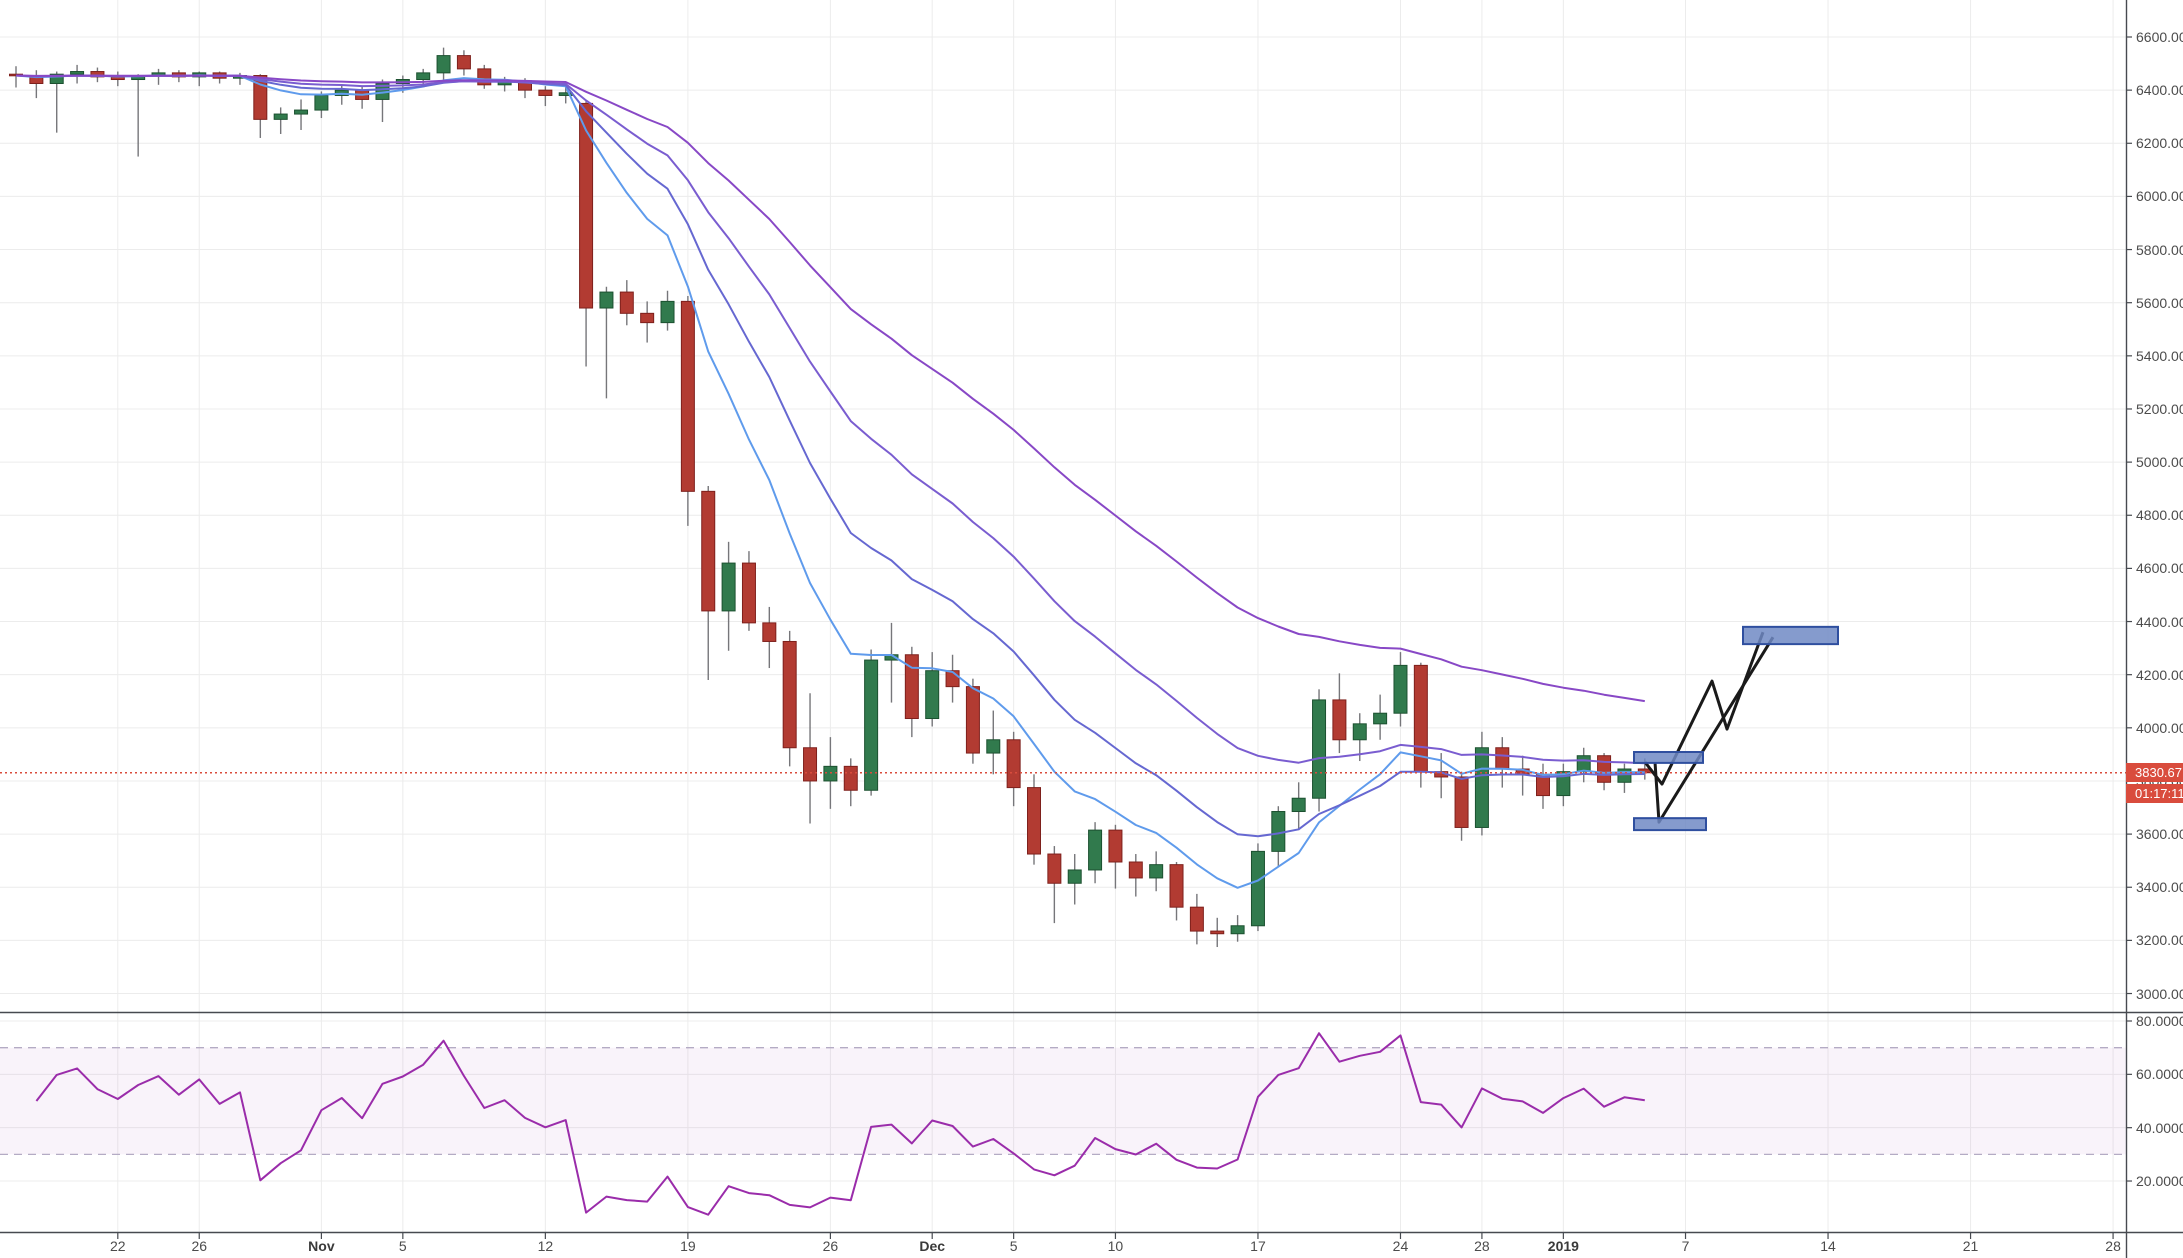 This screenshot has height=1258, width=2183. Describe the element at coordinates (2159, 408) in the screenshot. I see `price-axis-label: 5200.00` at that location.